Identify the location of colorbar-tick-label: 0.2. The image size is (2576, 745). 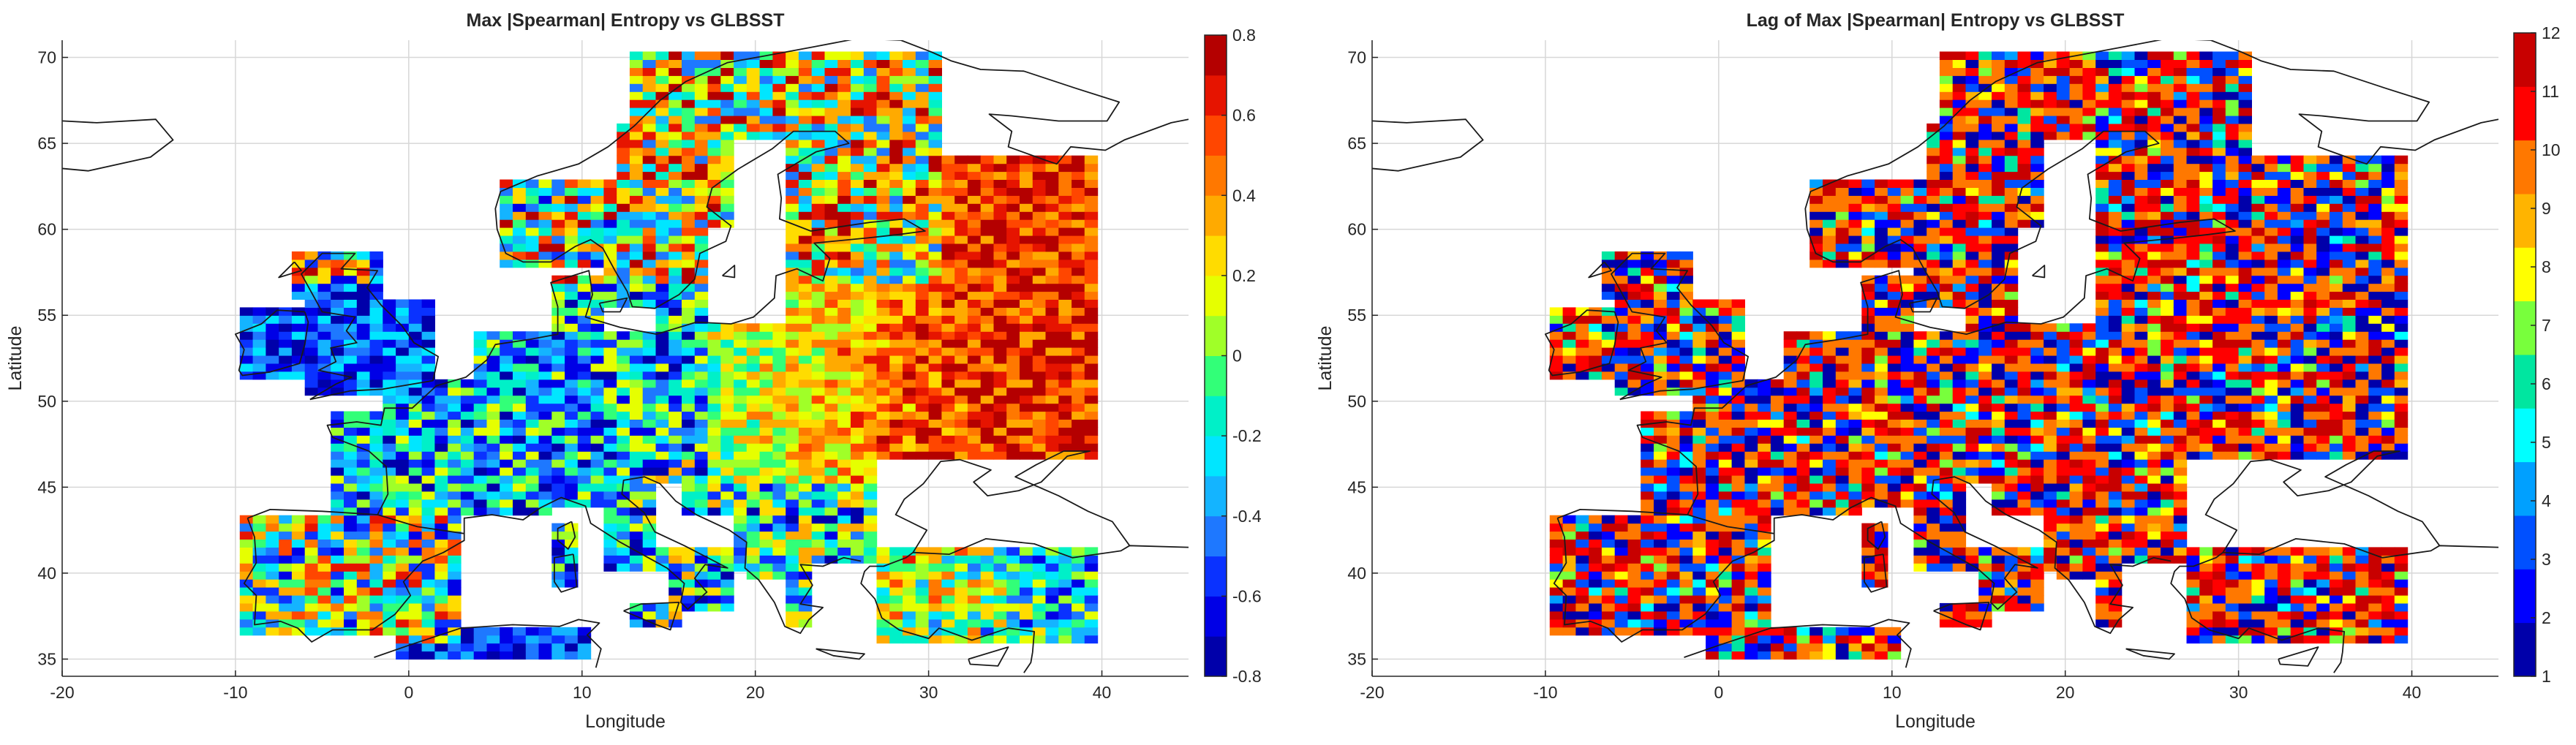
(1244, 276).